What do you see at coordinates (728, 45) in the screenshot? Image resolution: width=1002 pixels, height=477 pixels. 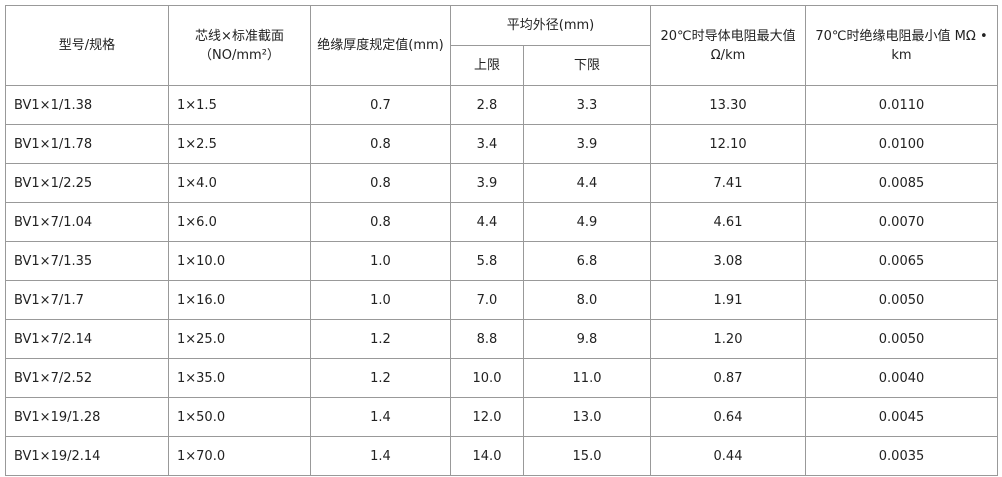 I see `header-cell: 20℃时导体电阻最大值Ω/km` at bounding box center [728, 45].